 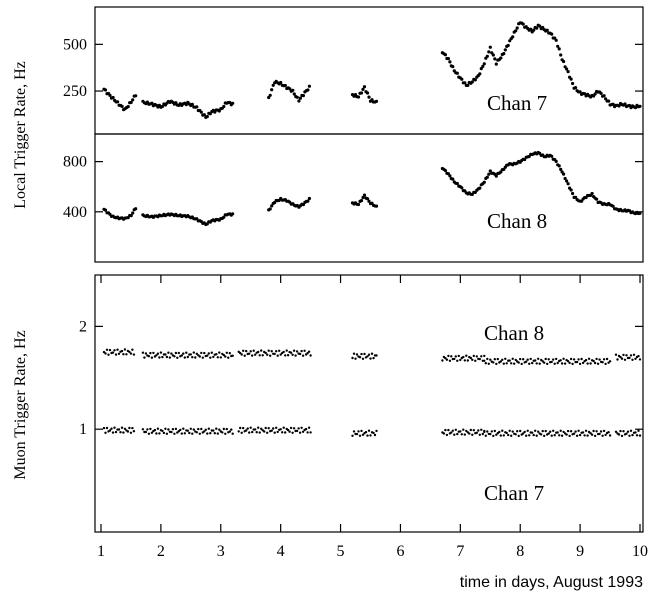 I want to click on xtick-label: 6, so click(x=400, y=551).